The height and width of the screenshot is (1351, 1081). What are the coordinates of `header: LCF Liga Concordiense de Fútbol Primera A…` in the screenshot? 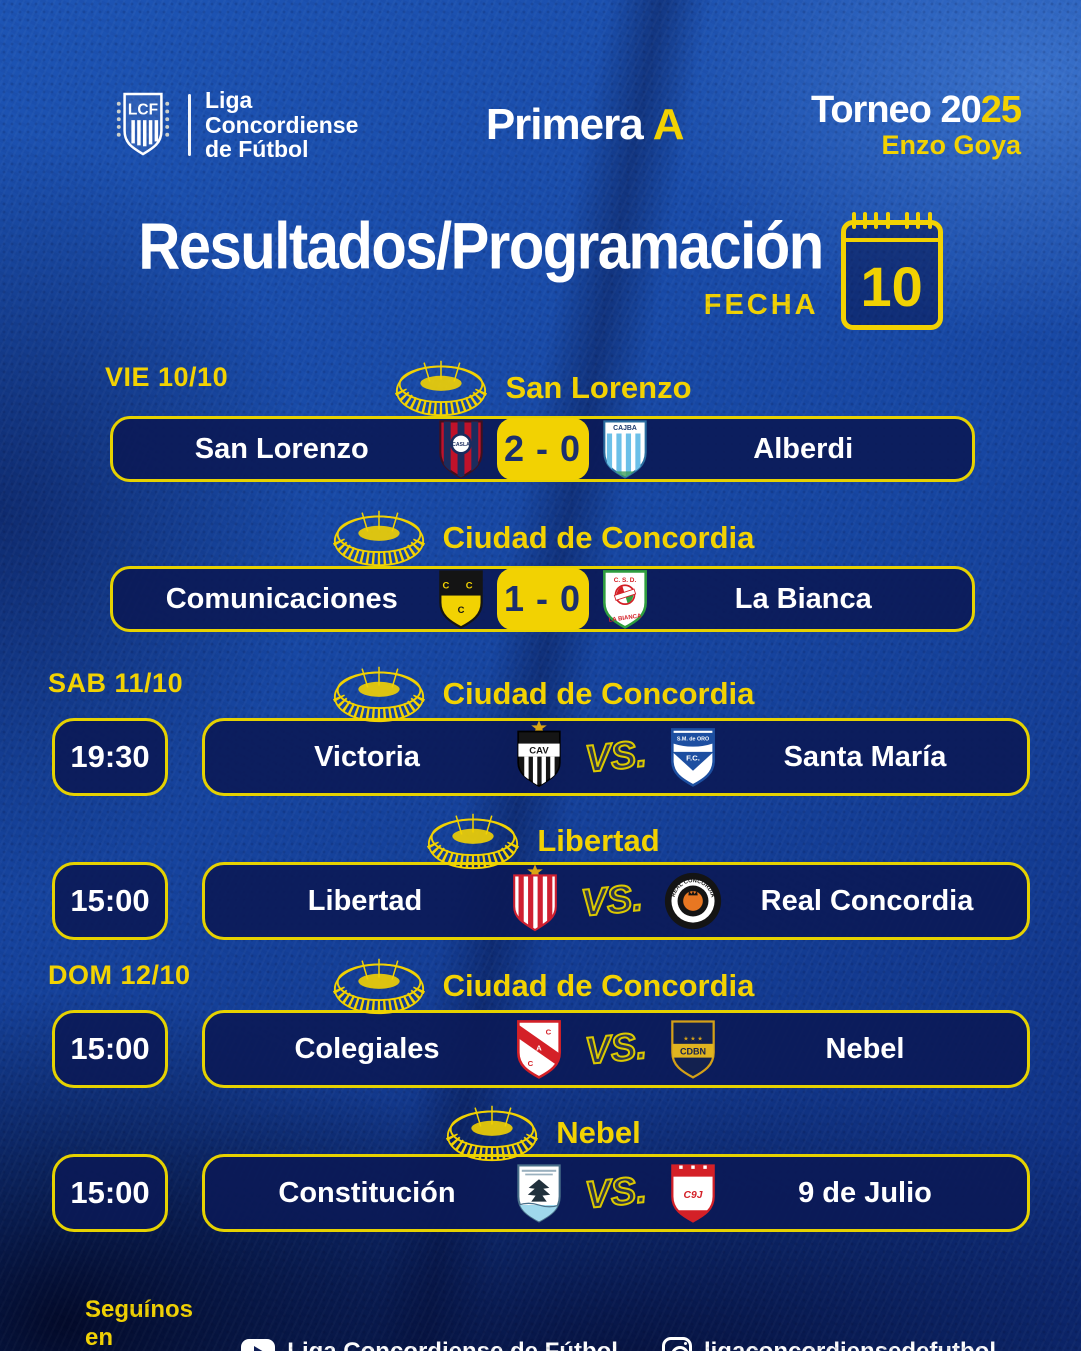 It's located at (567, 125).